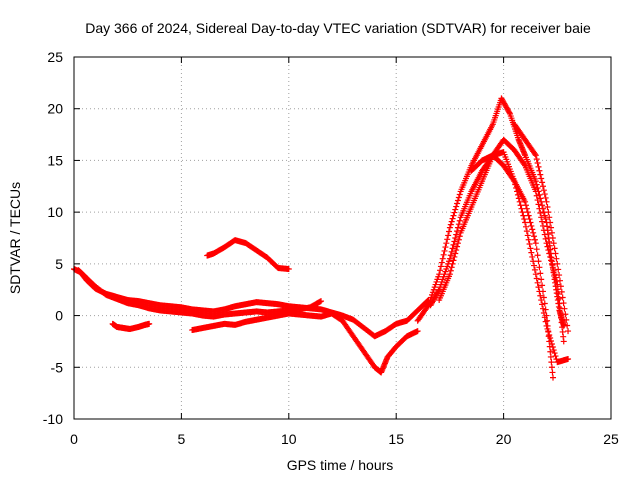 This screenshot has height=480, width=640. I want to click on y-tick-label: 5, so click(59, 264).